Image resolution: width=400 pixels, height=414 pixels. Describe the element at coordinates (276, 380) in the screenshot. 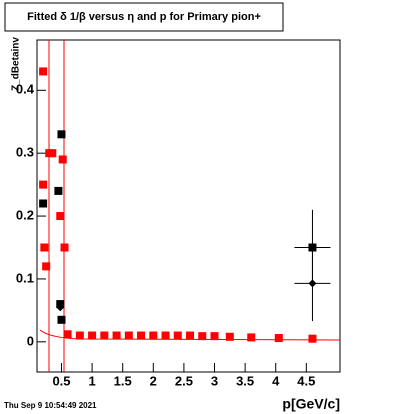

I see `x-tick-label: 4` at that location.